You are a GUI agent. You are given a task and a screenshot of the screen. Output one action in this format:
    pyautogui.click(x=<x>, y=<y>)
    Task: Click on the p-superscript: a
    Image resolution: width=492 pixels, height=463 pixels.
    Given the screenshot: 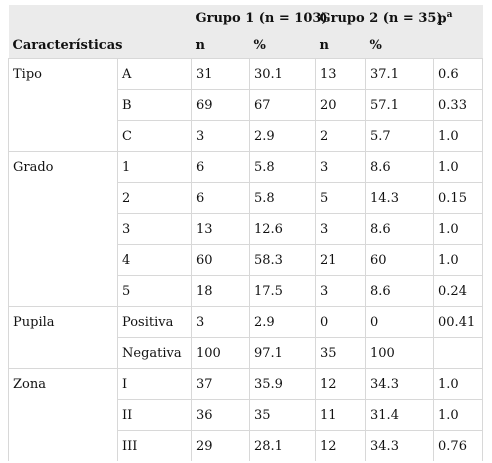 What is the action you would take?
    pyautogui.click(x=449, y=15)
    